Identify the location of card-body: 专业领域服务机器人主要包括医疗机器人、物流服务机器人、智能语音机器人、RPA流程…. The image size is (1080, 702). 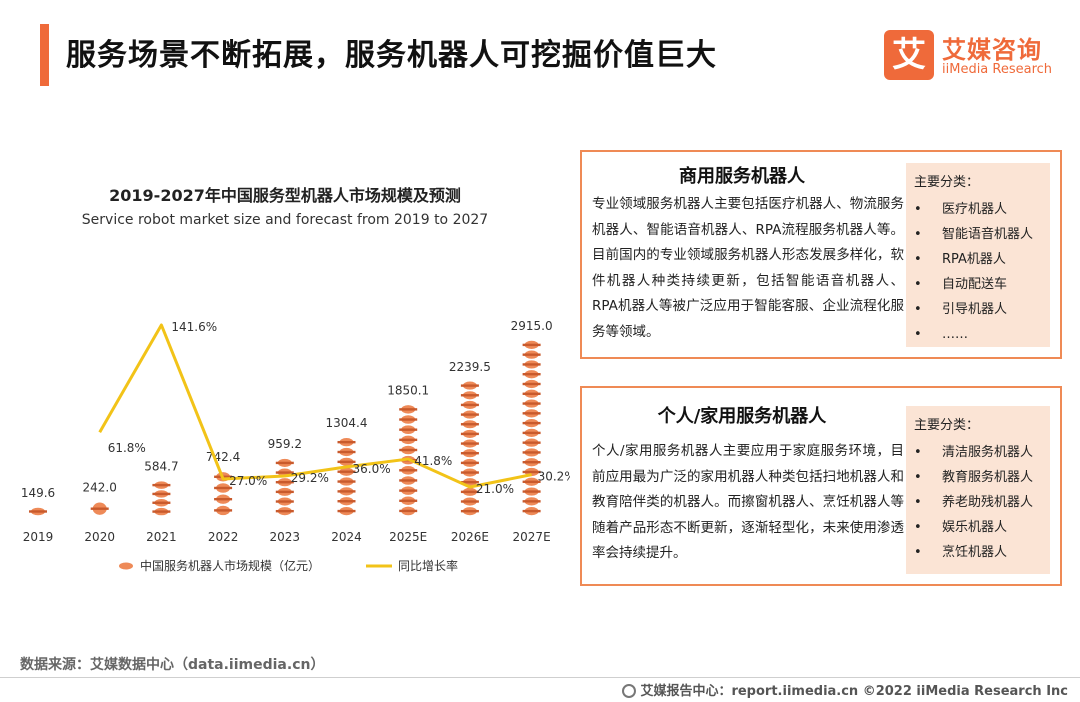
(748, 268).